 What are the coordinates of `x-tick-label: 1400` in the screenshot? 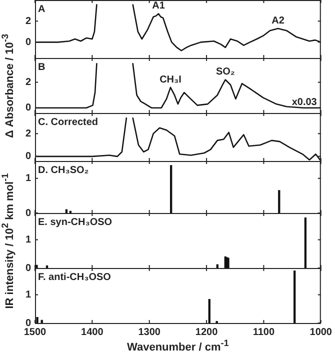 It's located at (92, 332).